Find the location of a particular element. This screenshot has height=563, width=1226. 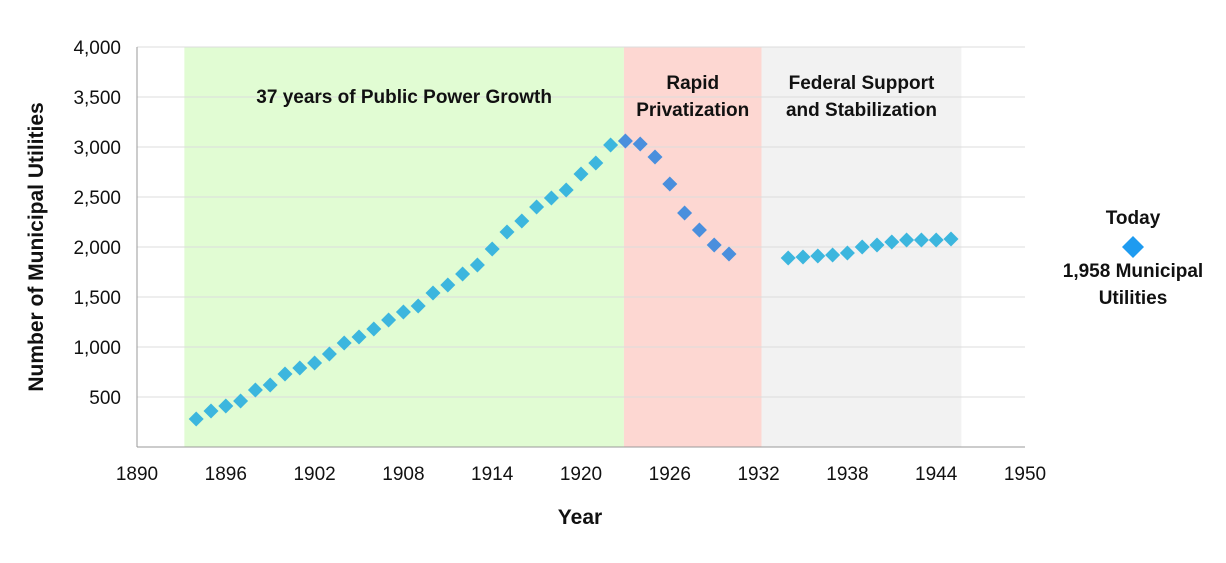

x-tick-label: 1938 is located at coordinates (847, 474).